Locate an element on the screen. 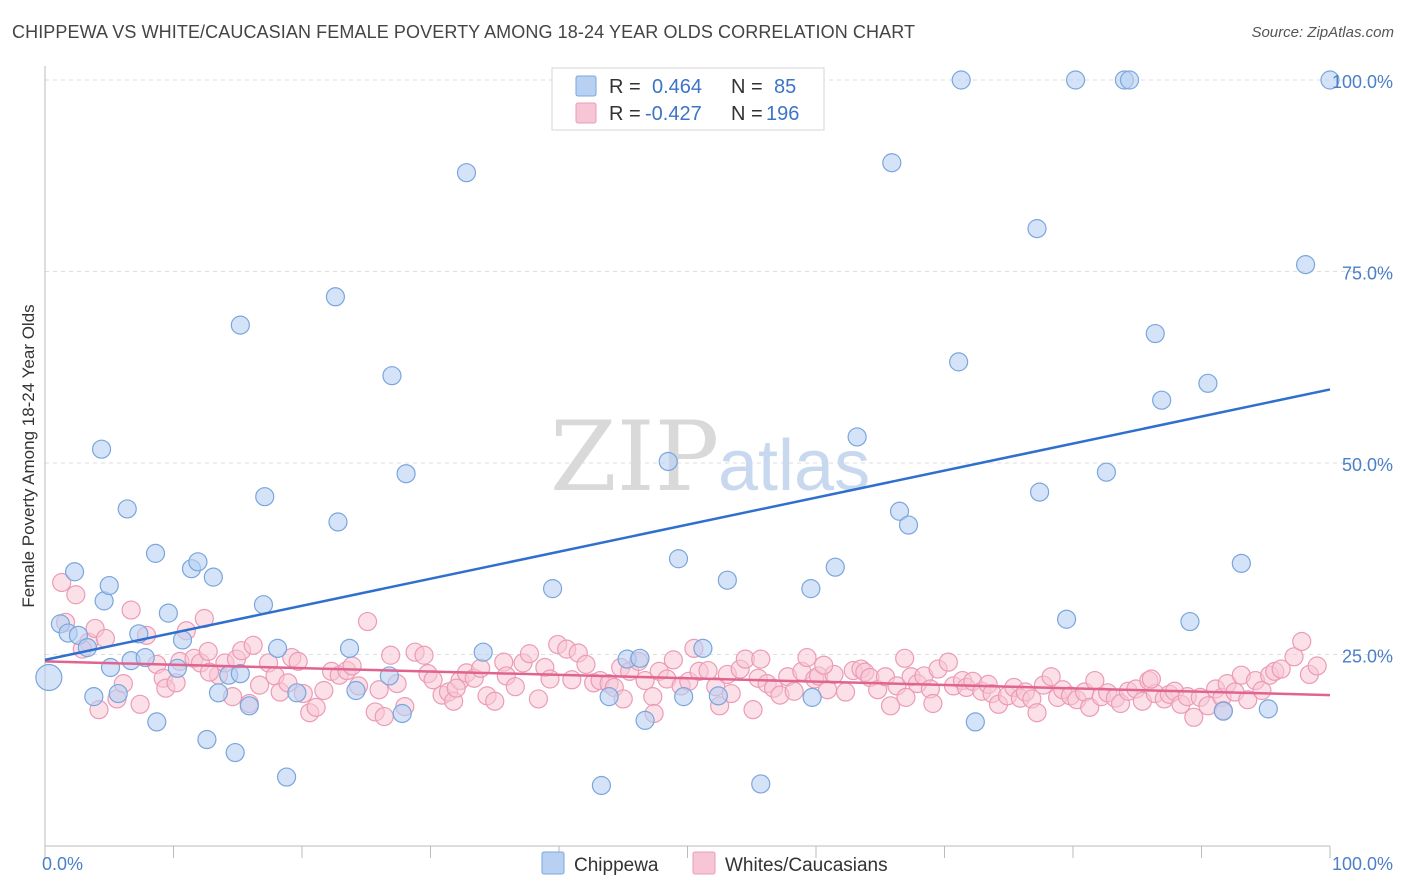  x-tick-label: 100.0% is located at coordinates (1362, 864).